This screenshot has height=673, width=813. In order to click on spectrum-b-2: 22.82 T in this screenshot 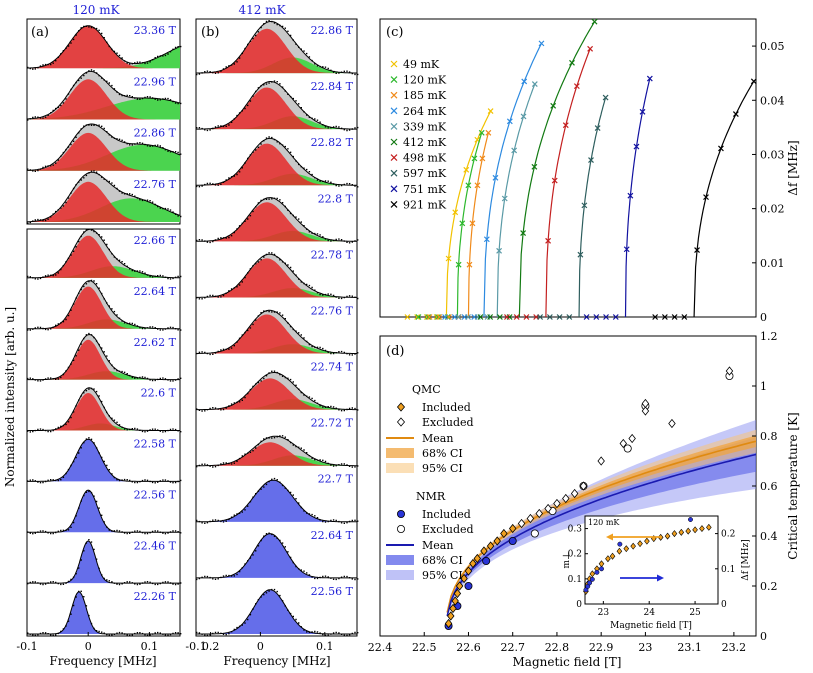, I will do `click(277, 162)`.